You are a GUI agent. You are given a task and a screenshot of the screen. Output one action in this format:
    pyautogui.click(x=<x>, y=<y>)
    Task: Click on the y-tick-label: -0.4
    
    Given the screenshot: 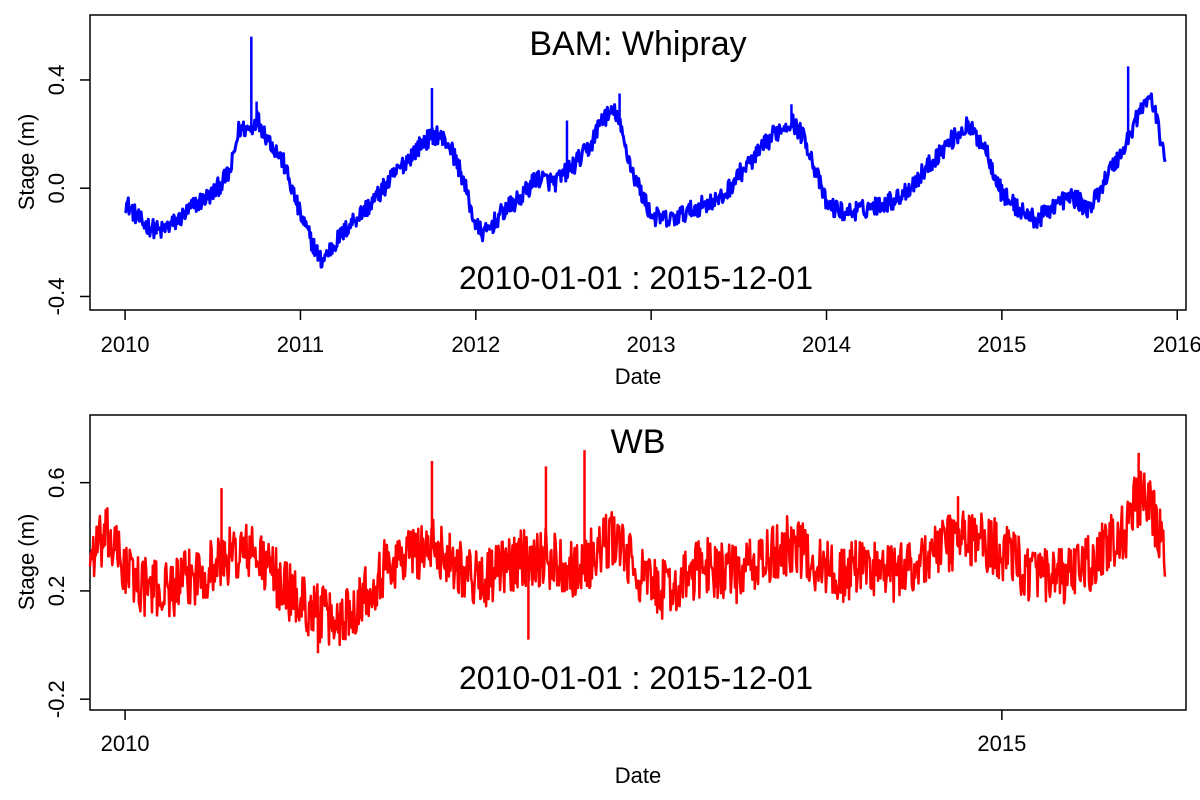 What is the action you would take?
    pyautogui.click(x=56, y=297)
    